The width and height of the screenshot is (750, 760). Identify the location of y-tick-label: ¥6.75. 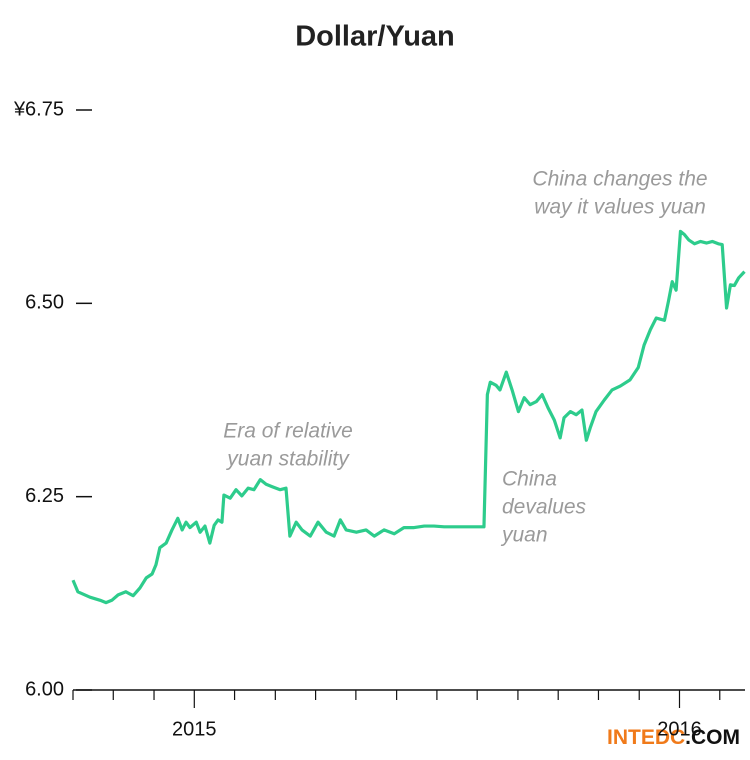
(38, 109).